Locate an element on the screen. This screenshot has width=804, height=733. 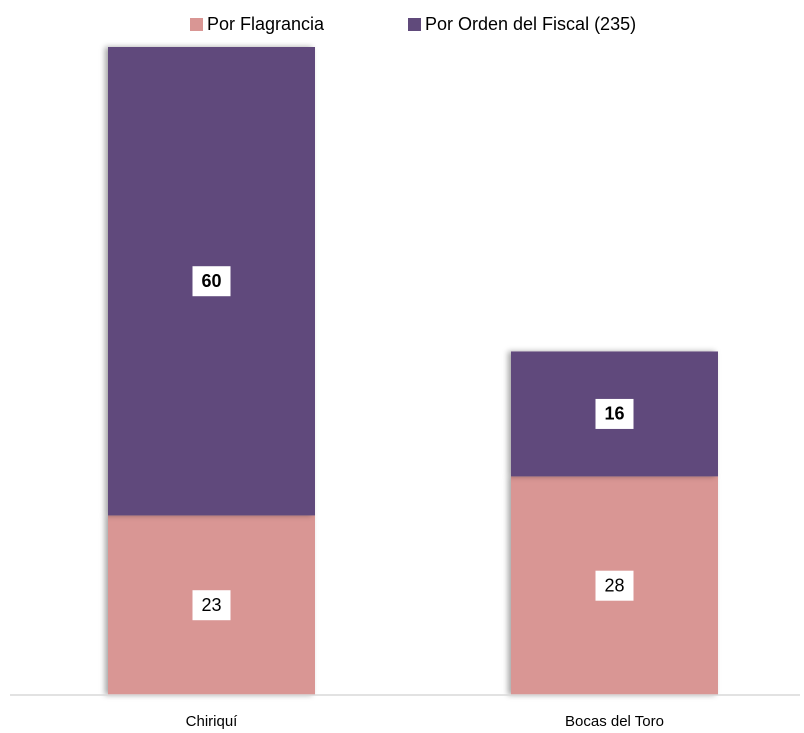
legend-label: Por Flagrancia is located at coordinates (266, 24).